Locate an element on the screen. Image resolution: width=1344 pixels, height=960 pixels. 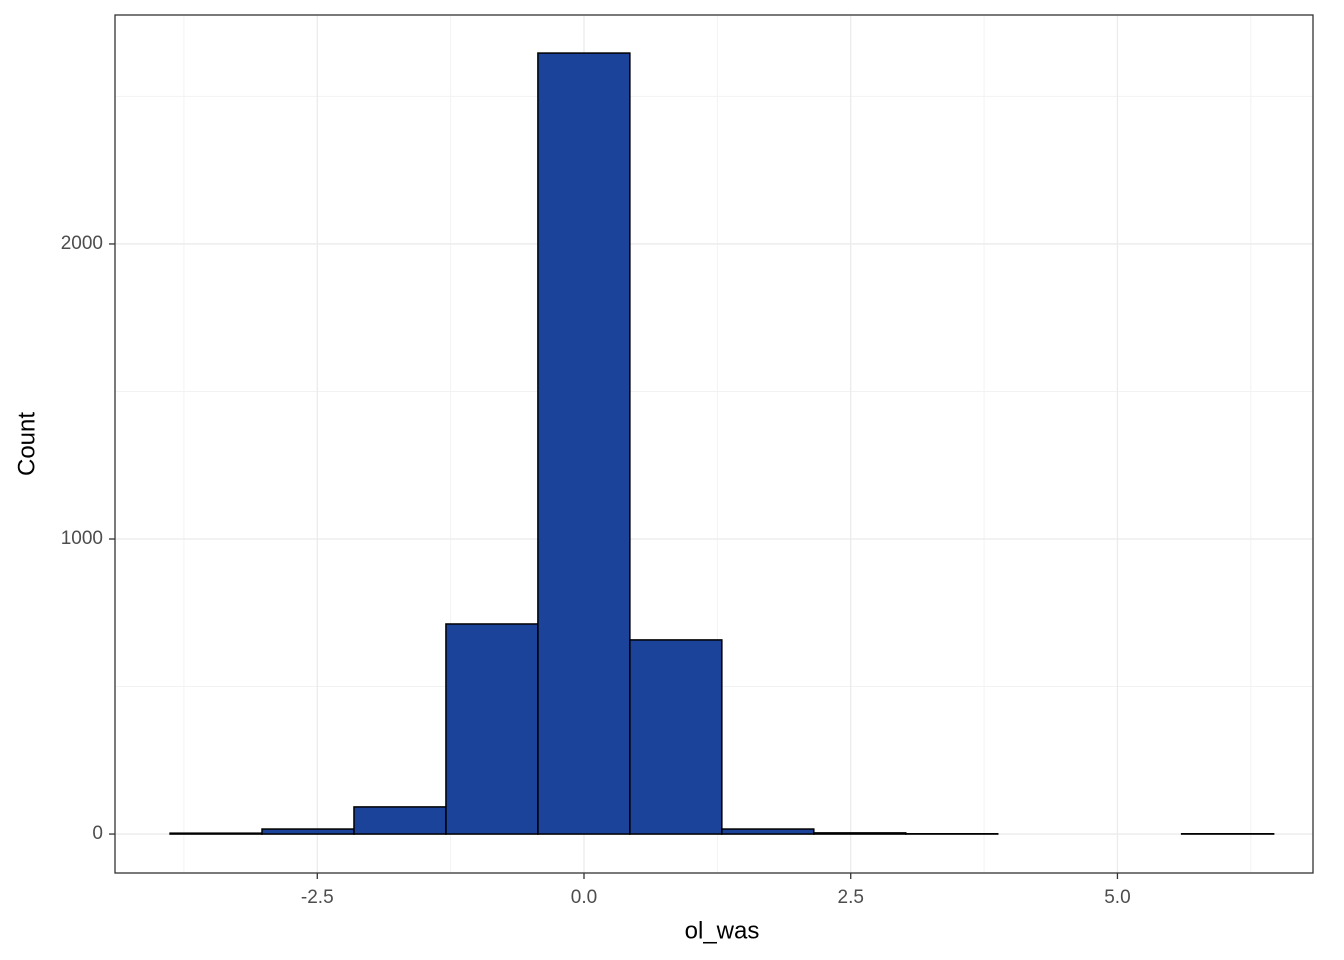
x-tick-label: 0.0 is located at coordinates (584, 897).